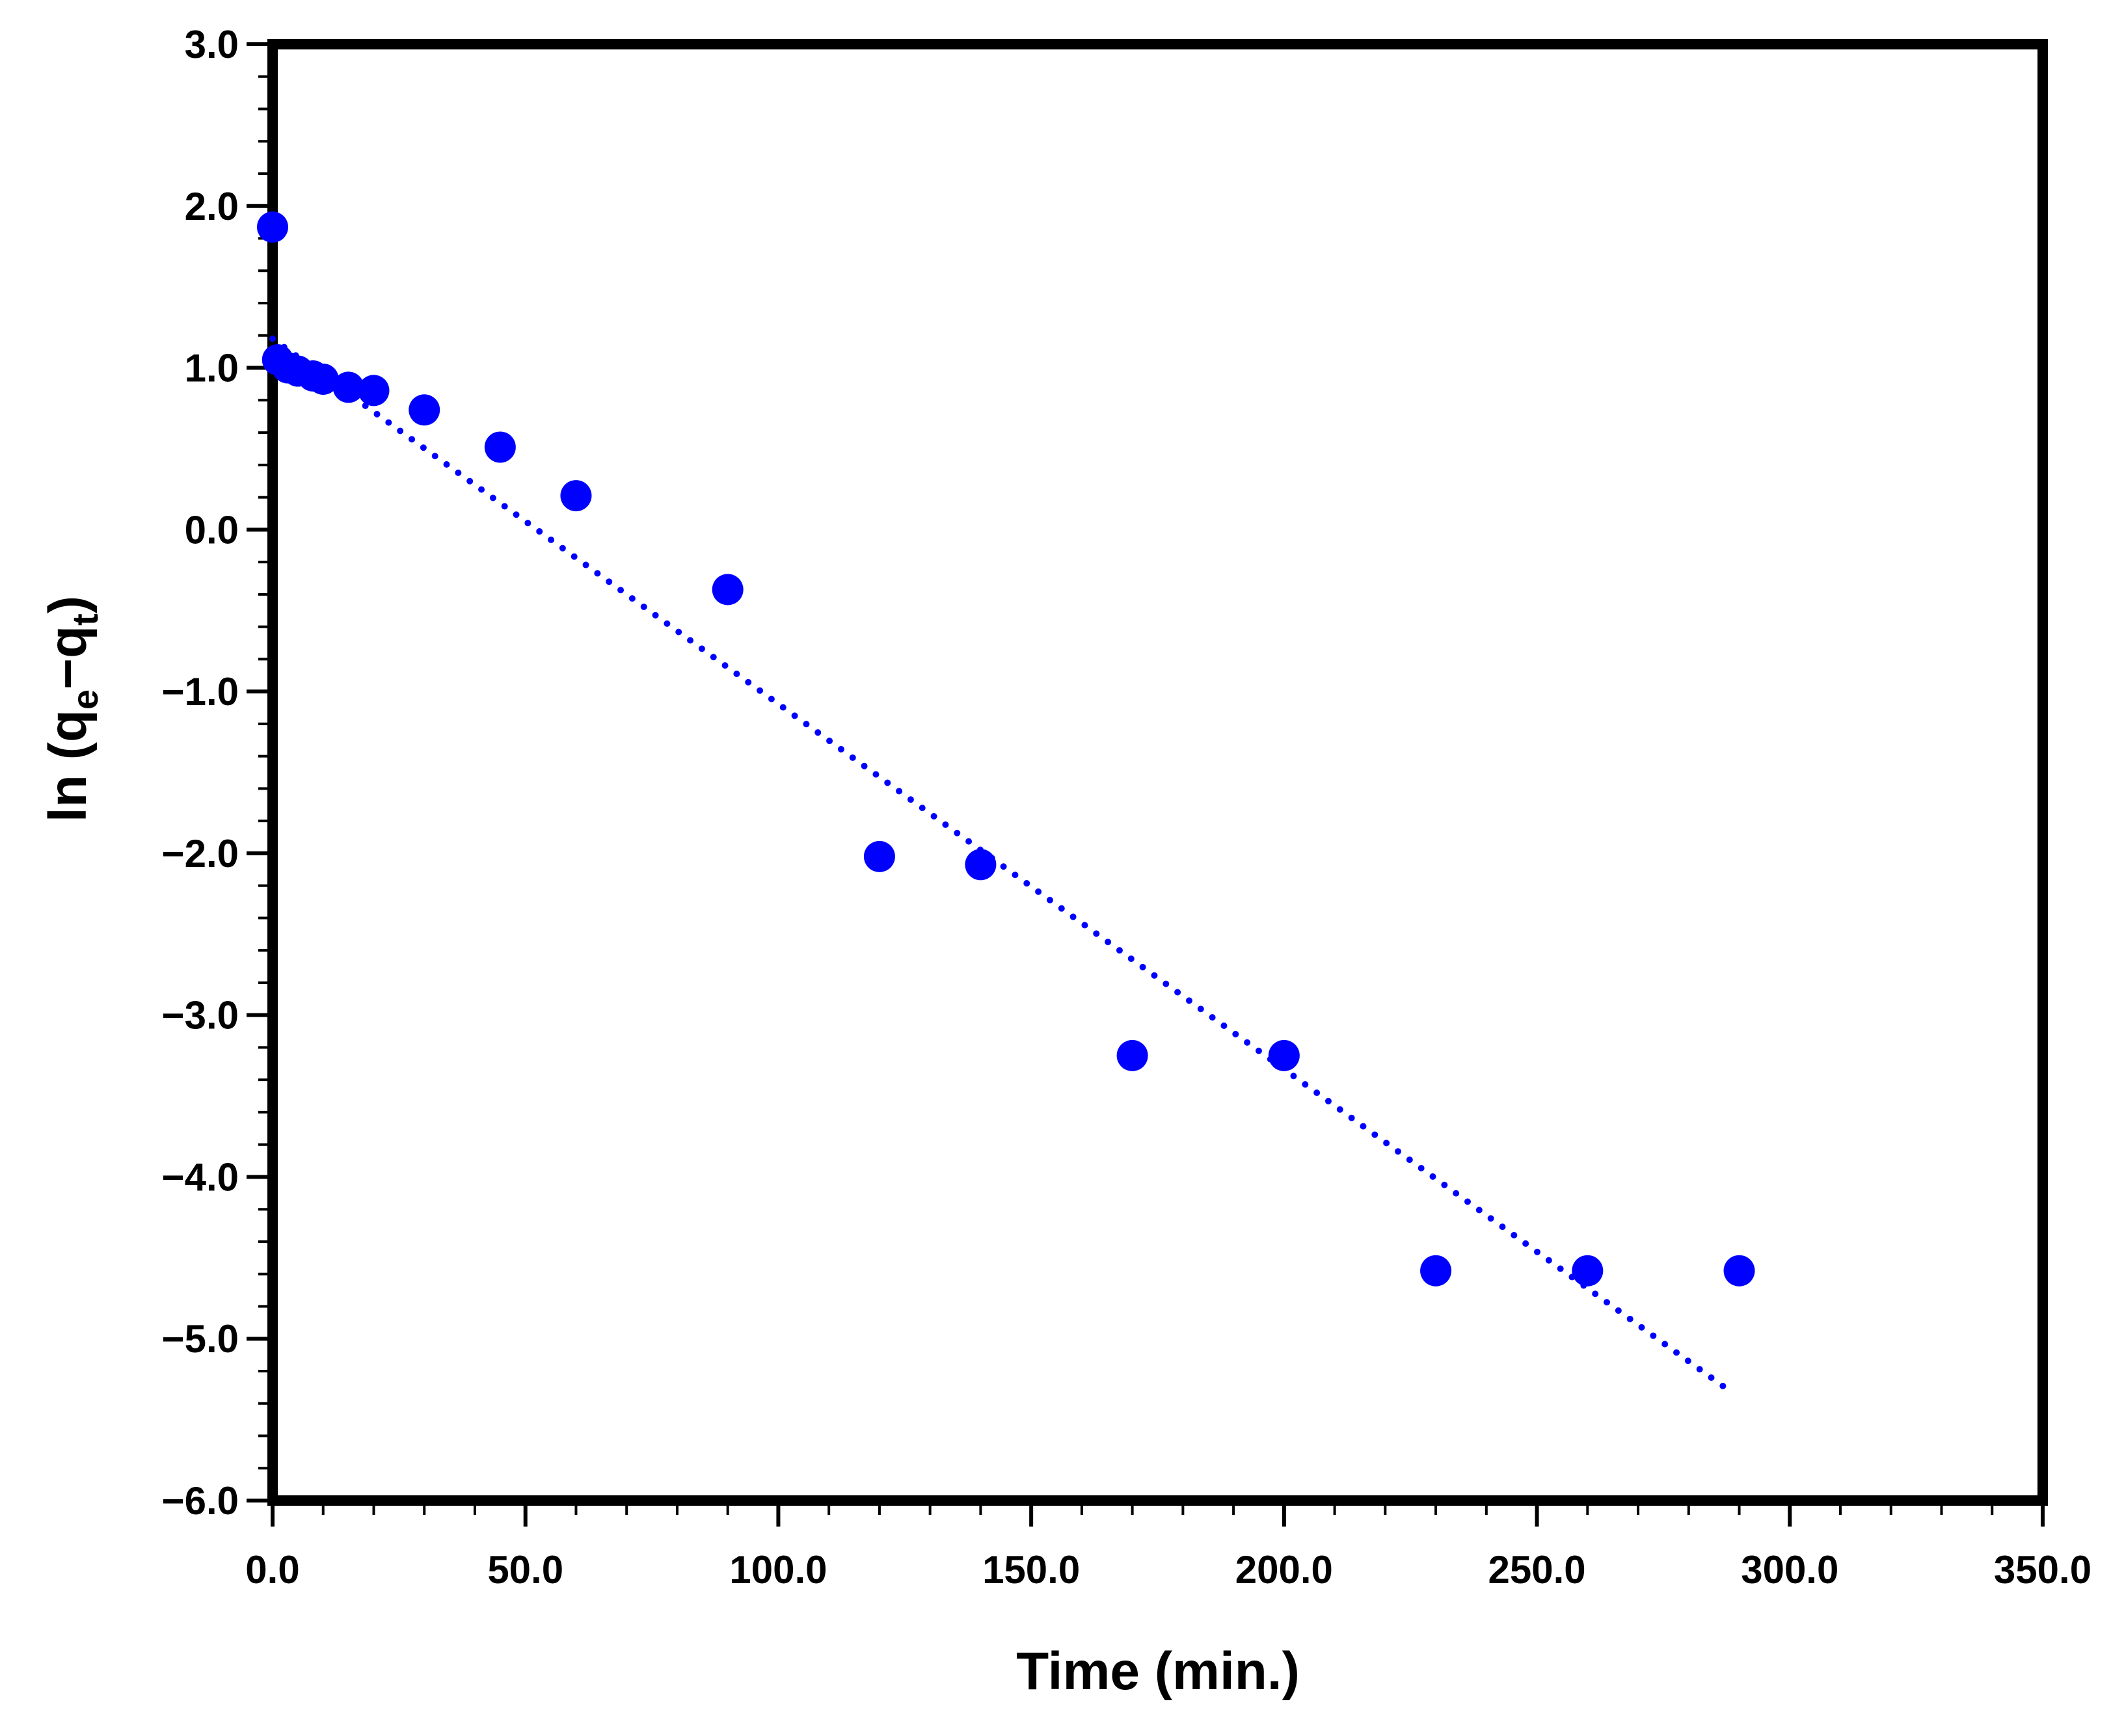  Describe the element at coordinates (68, 766) in the screenshot. I see `y-axis-title-prefix: ln (q` at that location.